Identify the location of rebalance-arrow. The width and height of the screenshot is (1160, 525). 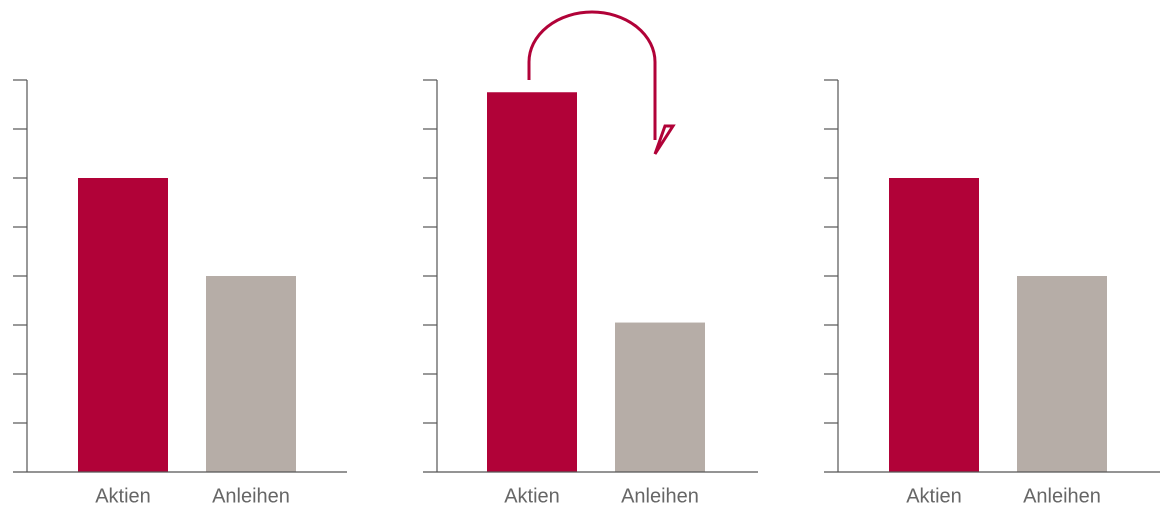
(601, 82).